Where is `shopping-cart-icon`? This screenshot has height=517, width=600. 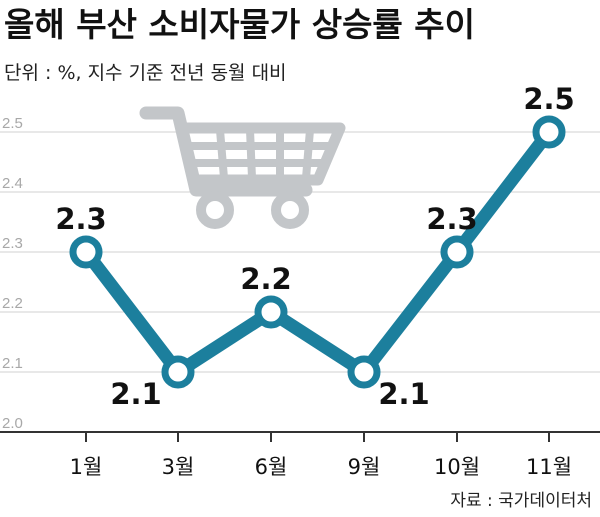 shopping-cart-icon is located at coordinates (242, 167).